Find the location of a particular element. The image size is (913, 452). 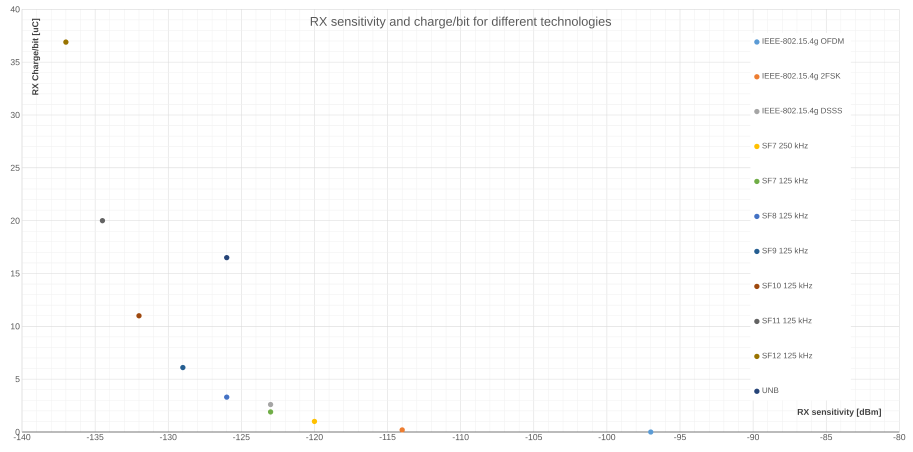

x-tick-label: -110 is located at coordinates (460, 437).